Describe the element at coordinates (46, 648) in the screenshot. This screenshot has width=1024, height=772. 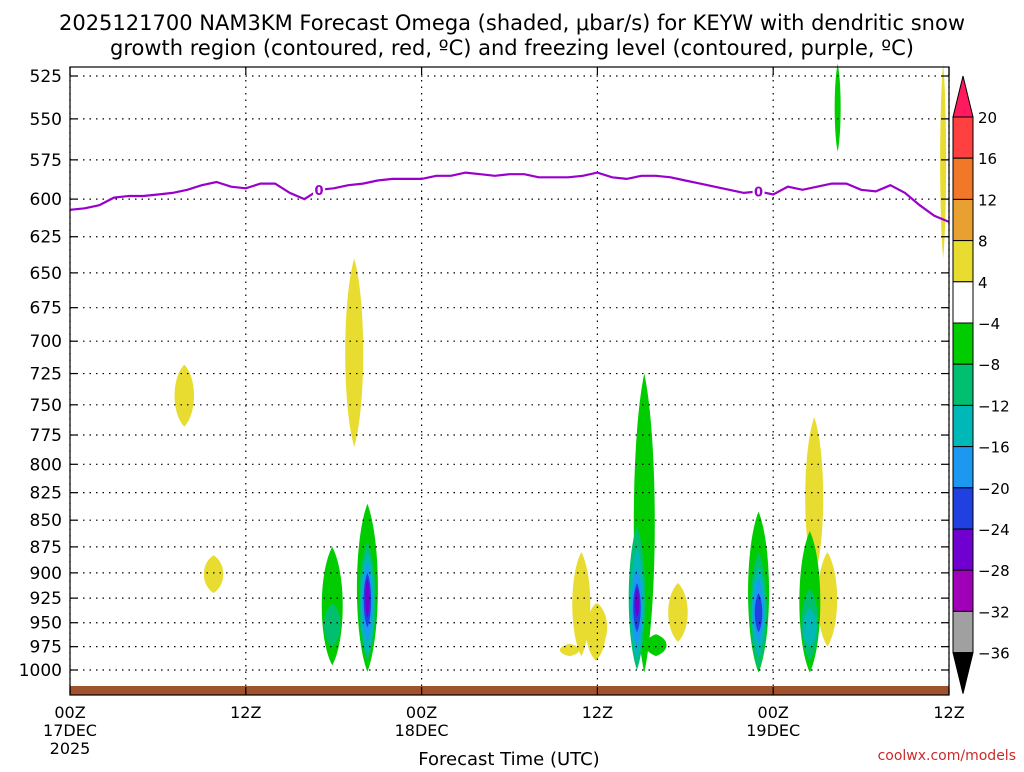
I see `y-tick-label-975: 975` at that location.